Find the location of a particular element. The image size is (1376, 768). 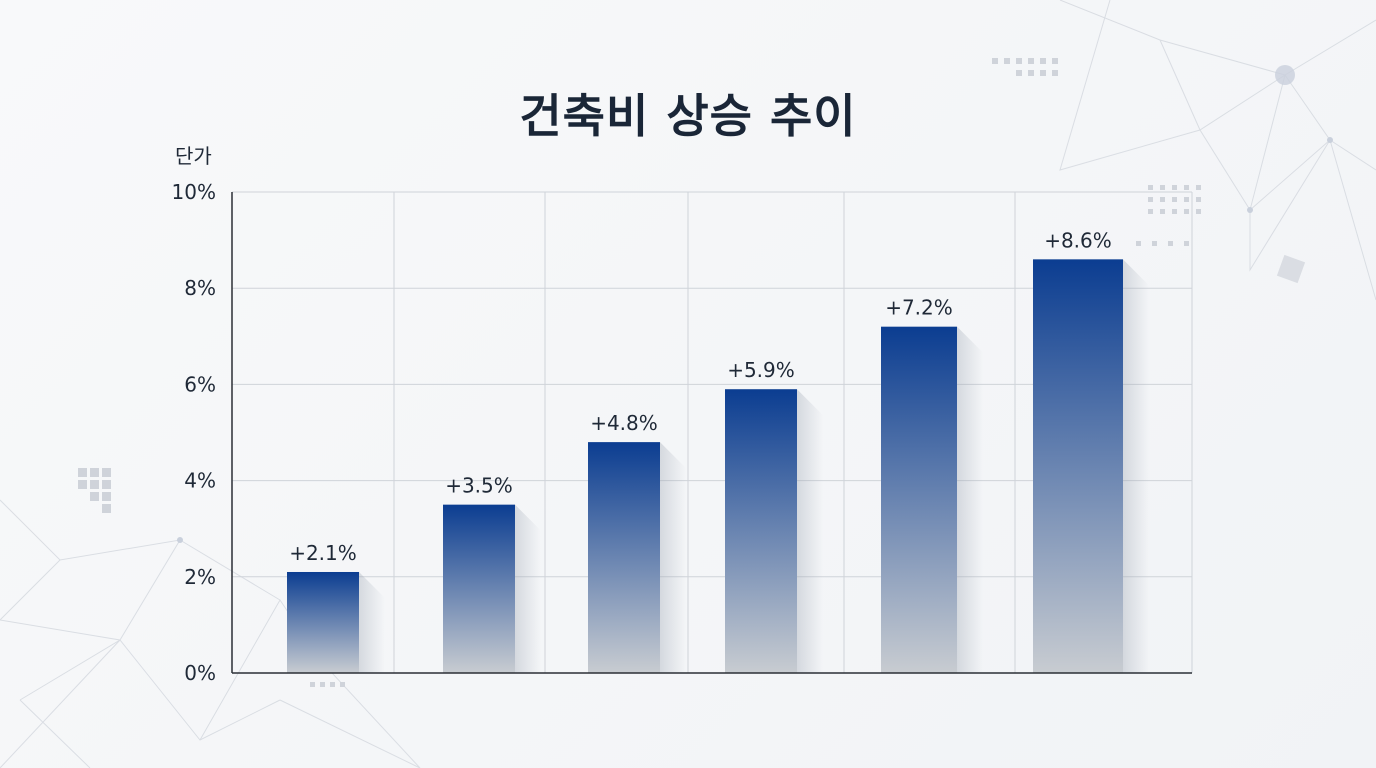

data-label: +3.5% is located at coordinates (479, 486).